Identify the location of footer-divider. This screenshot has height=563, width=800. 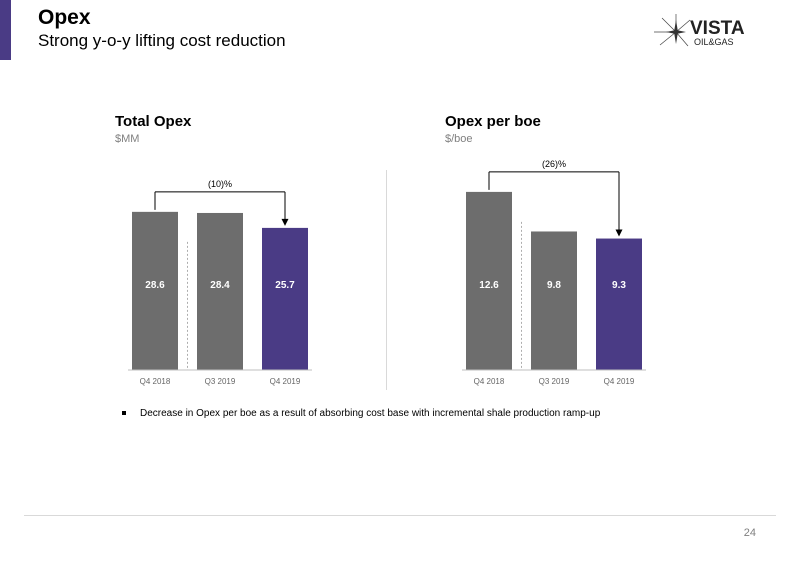
(400, 515).